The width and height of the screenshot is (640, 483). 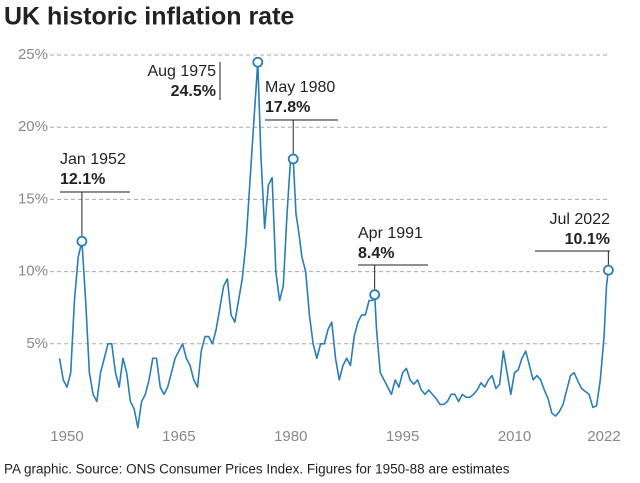 I want to click on y-tick-label: 5%, so click(x=37, y=343).